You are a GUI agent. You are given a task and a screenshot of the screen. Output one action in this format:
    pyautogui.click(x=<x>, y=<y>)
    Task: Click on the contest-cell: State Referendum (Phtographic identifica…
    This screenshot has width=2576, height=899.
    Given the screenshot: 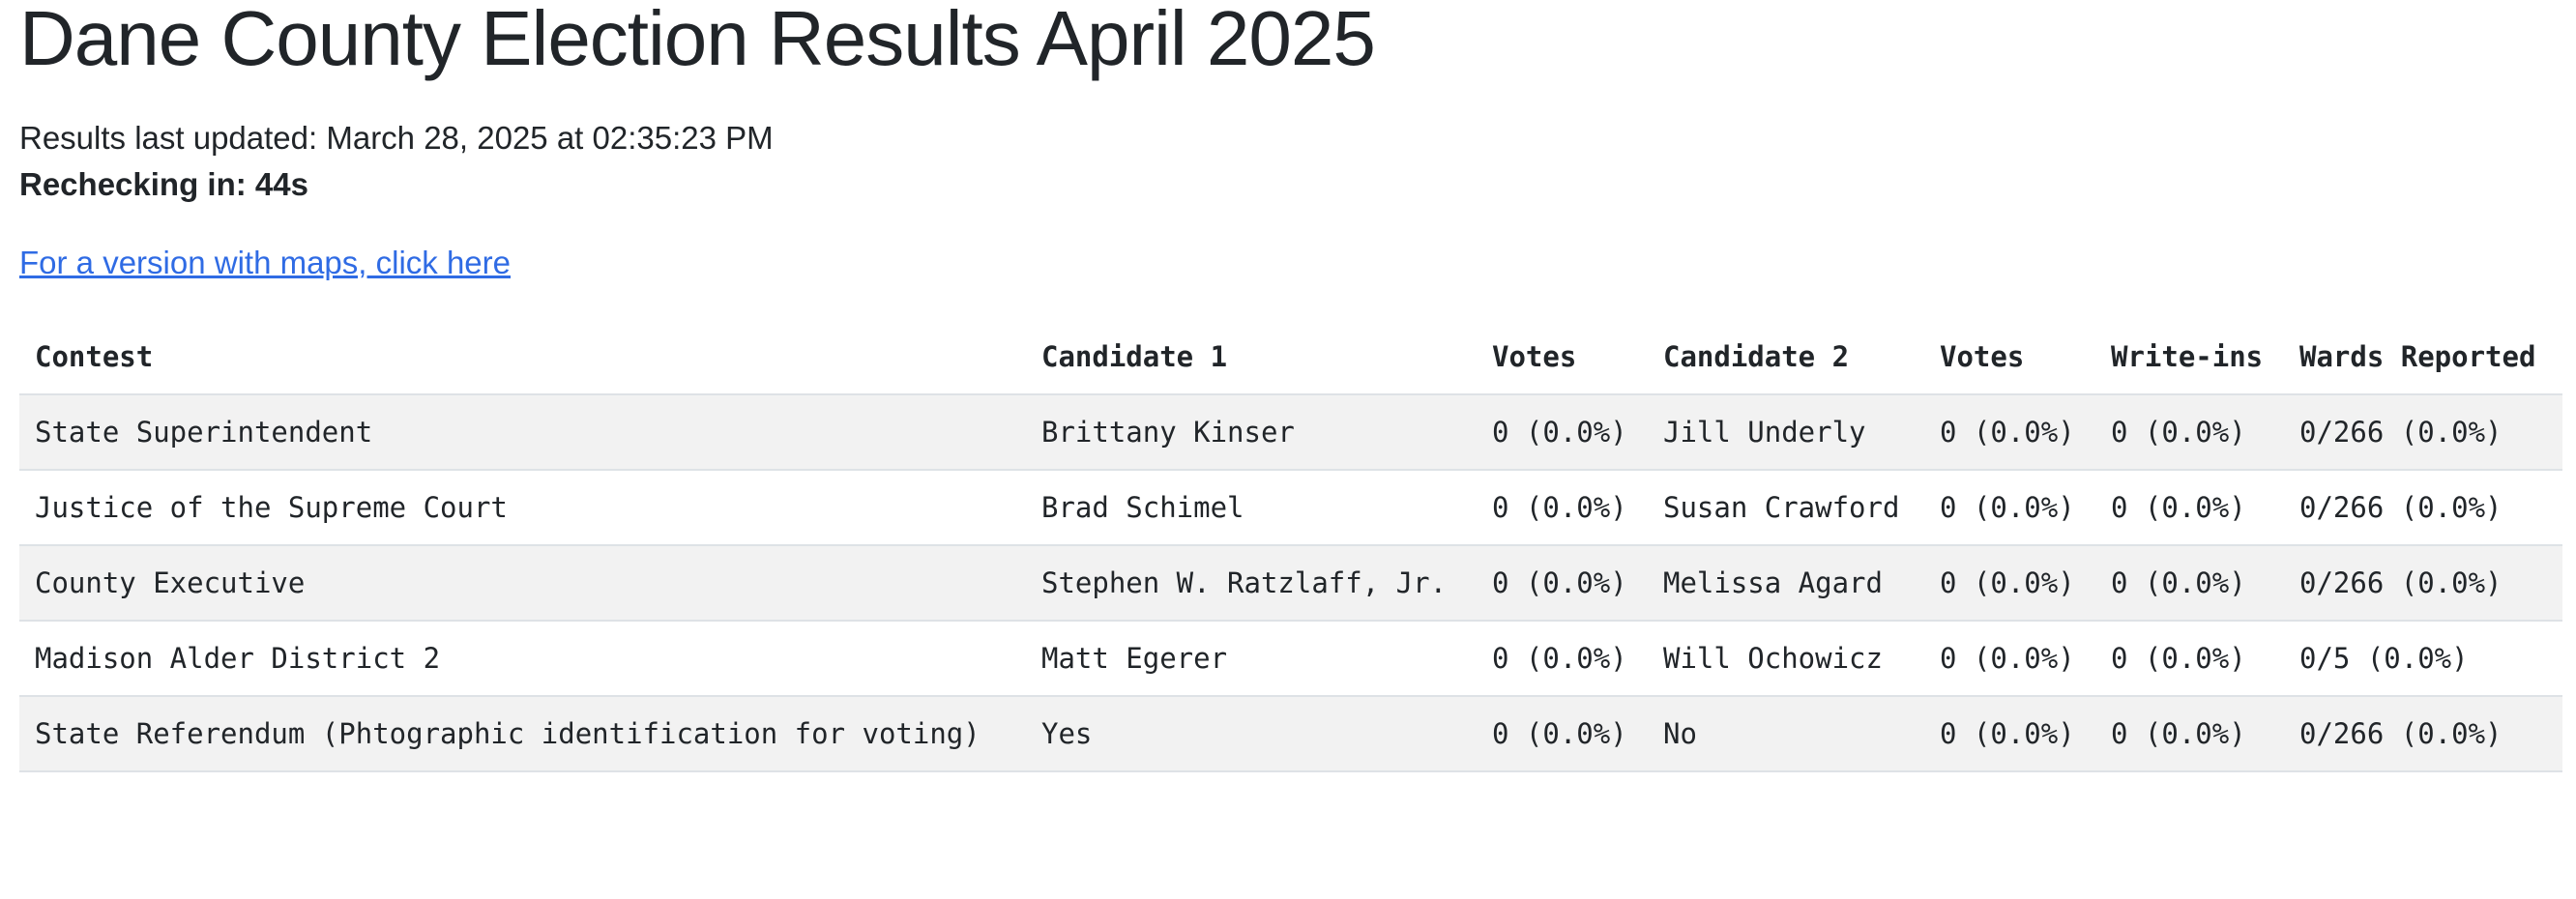 What is the action you would take?
    pyautogui.click(x=508, y=734)
    